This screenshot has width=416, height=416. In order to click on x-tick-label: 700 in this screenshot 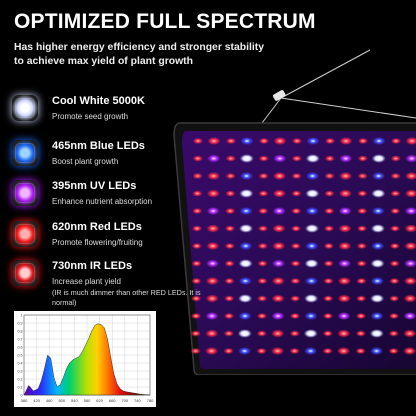, I will do `click(124, 400)`.